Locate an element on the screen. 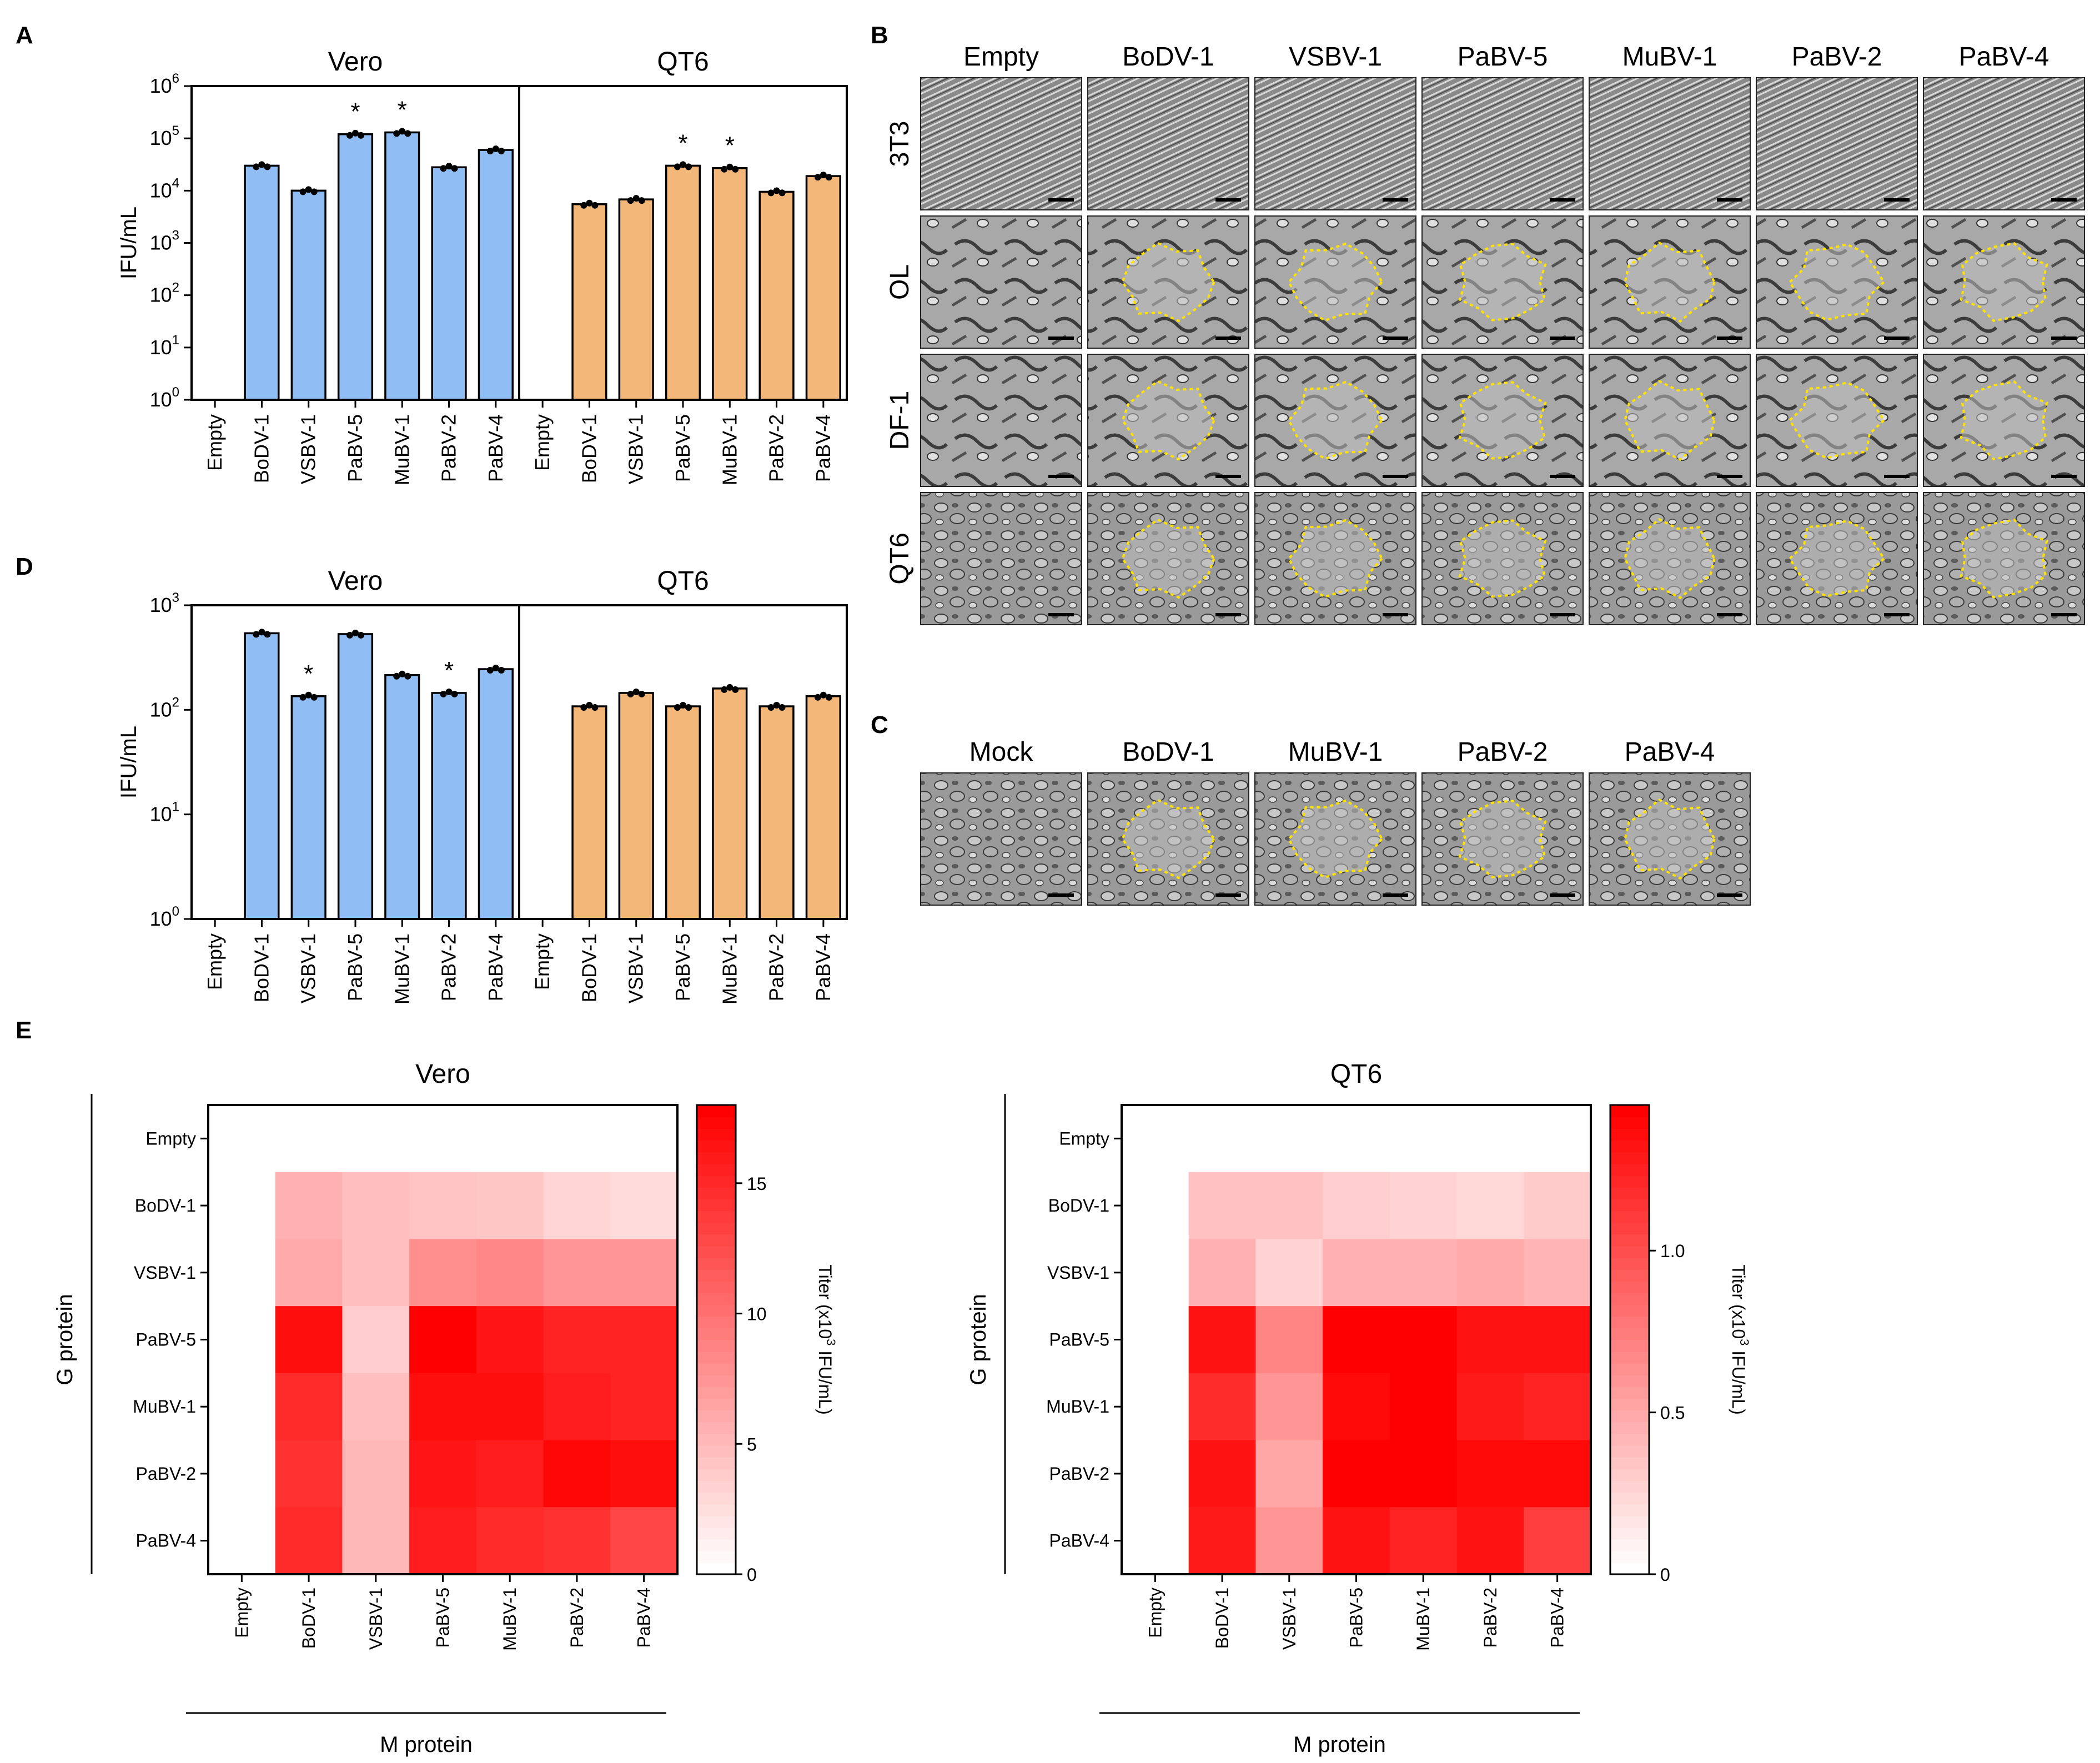 The width and height of the screenshot is (2100, 1763). colorbar-label: Titer (x103 IFU/mL) is located at coordinates (826, 1339).